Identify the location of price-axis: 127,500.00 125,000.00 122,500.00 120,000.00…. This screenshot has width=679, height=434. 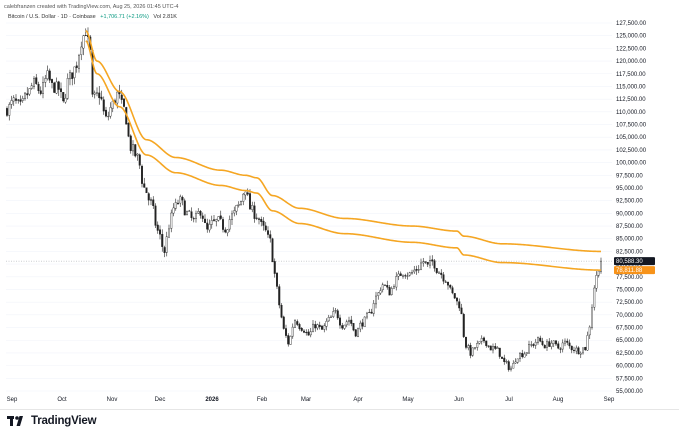
(631, 208).